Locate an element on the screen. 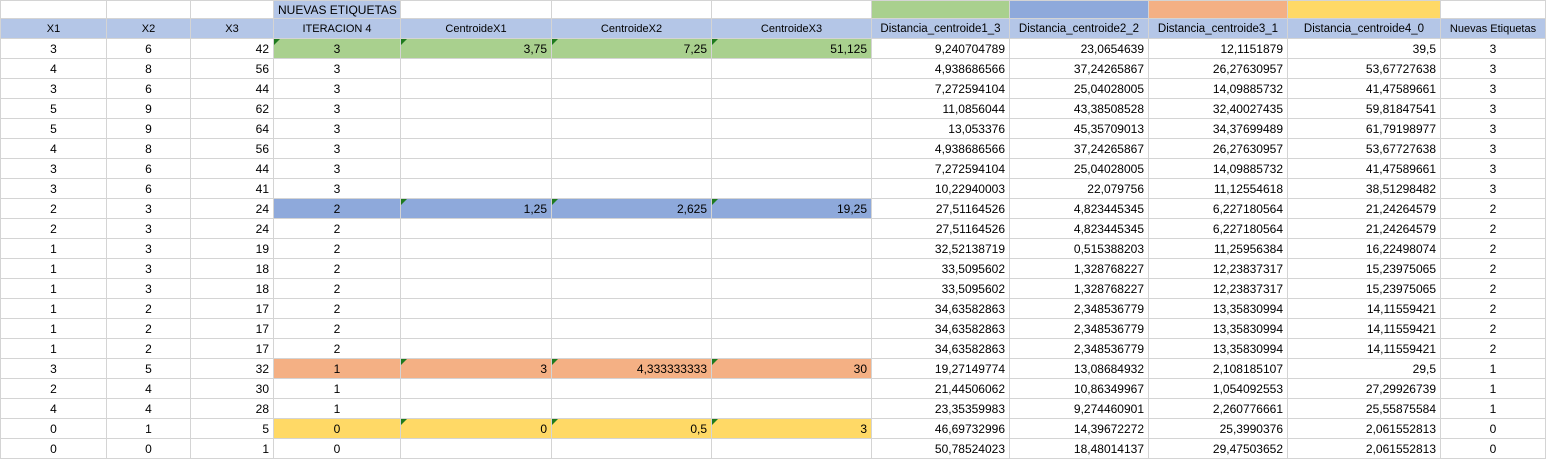 The width and height of the screenshot is (1547, 466). cell-distancia-4: 53,67727638 is located at coordinates (1364, 148).